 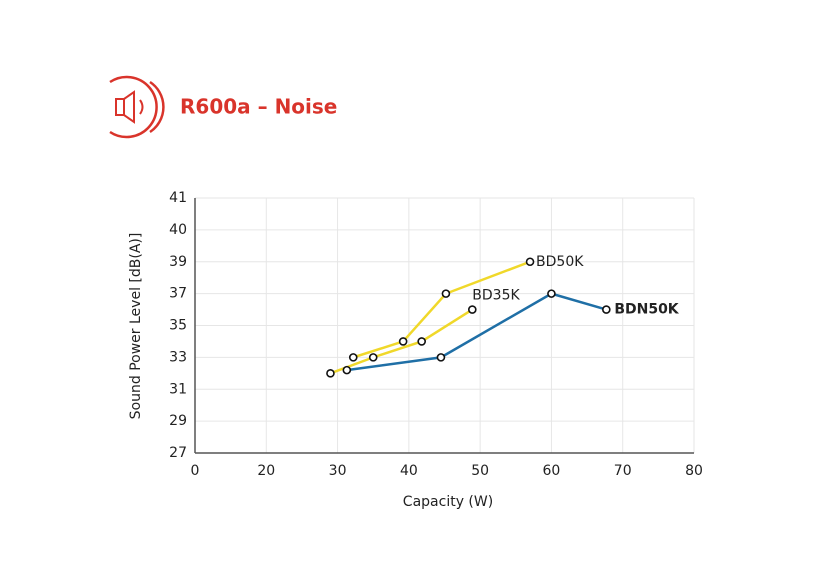 What do you see at coordinates (195, 471) in the screenshot?
I see `x-tick-label: 0` at bounding box center [195, 471].